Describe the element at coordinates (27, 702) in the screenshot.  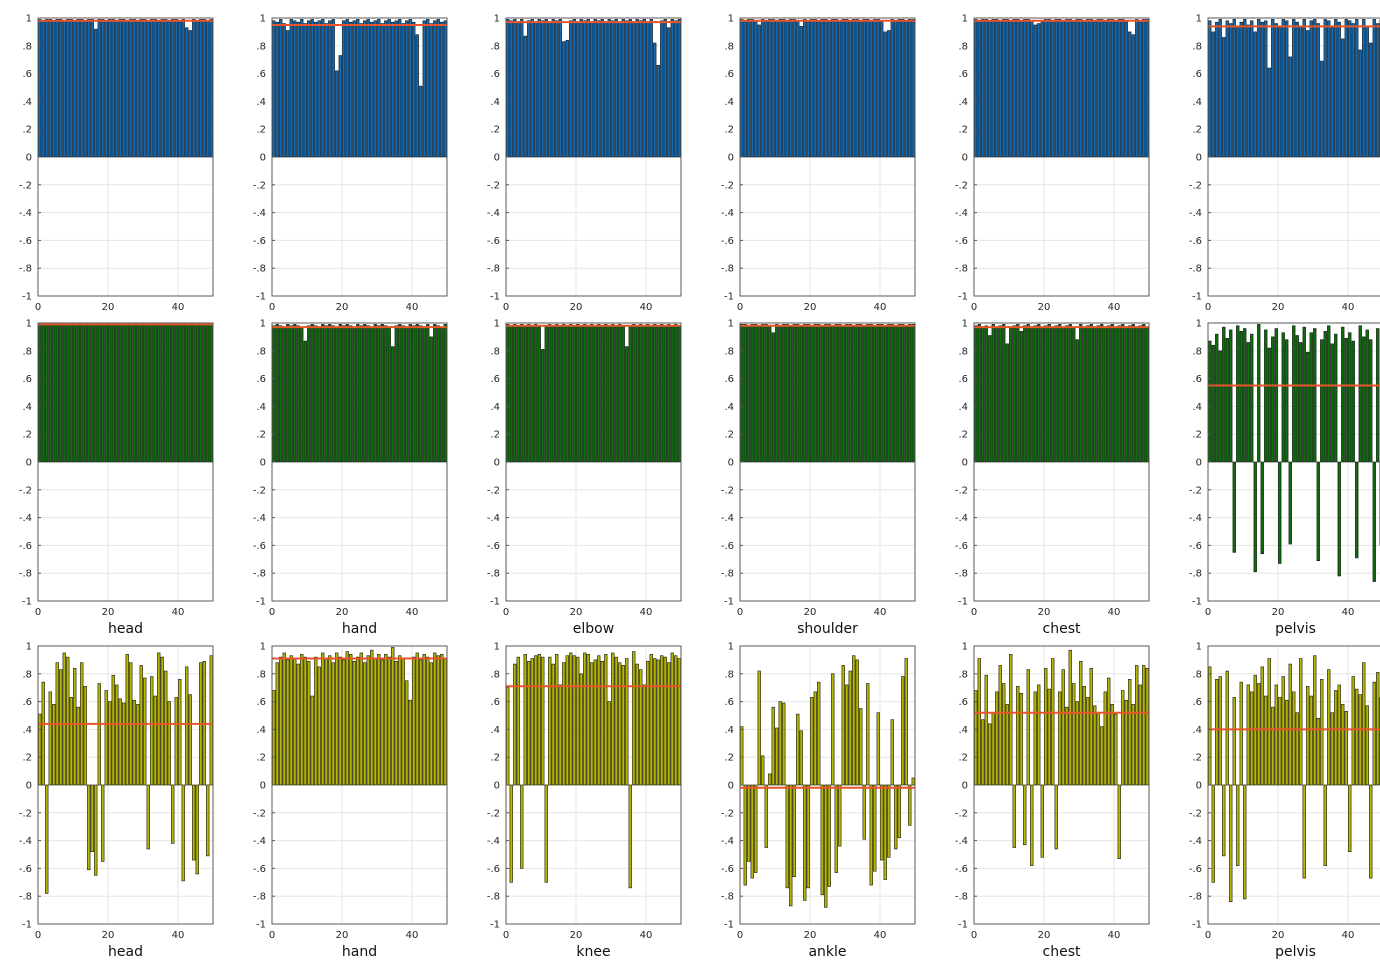
I see `y-tick-label: .6` at that location.